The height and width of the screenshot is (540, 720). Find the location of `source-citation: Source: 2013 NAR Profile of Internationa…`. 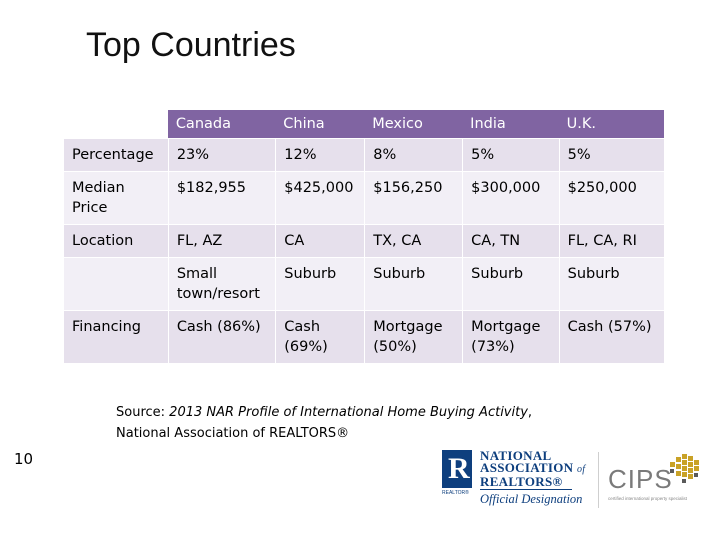

source-citation: Source: 2013 NAR Profile of Internationa… is located at coordinates (324, 423).